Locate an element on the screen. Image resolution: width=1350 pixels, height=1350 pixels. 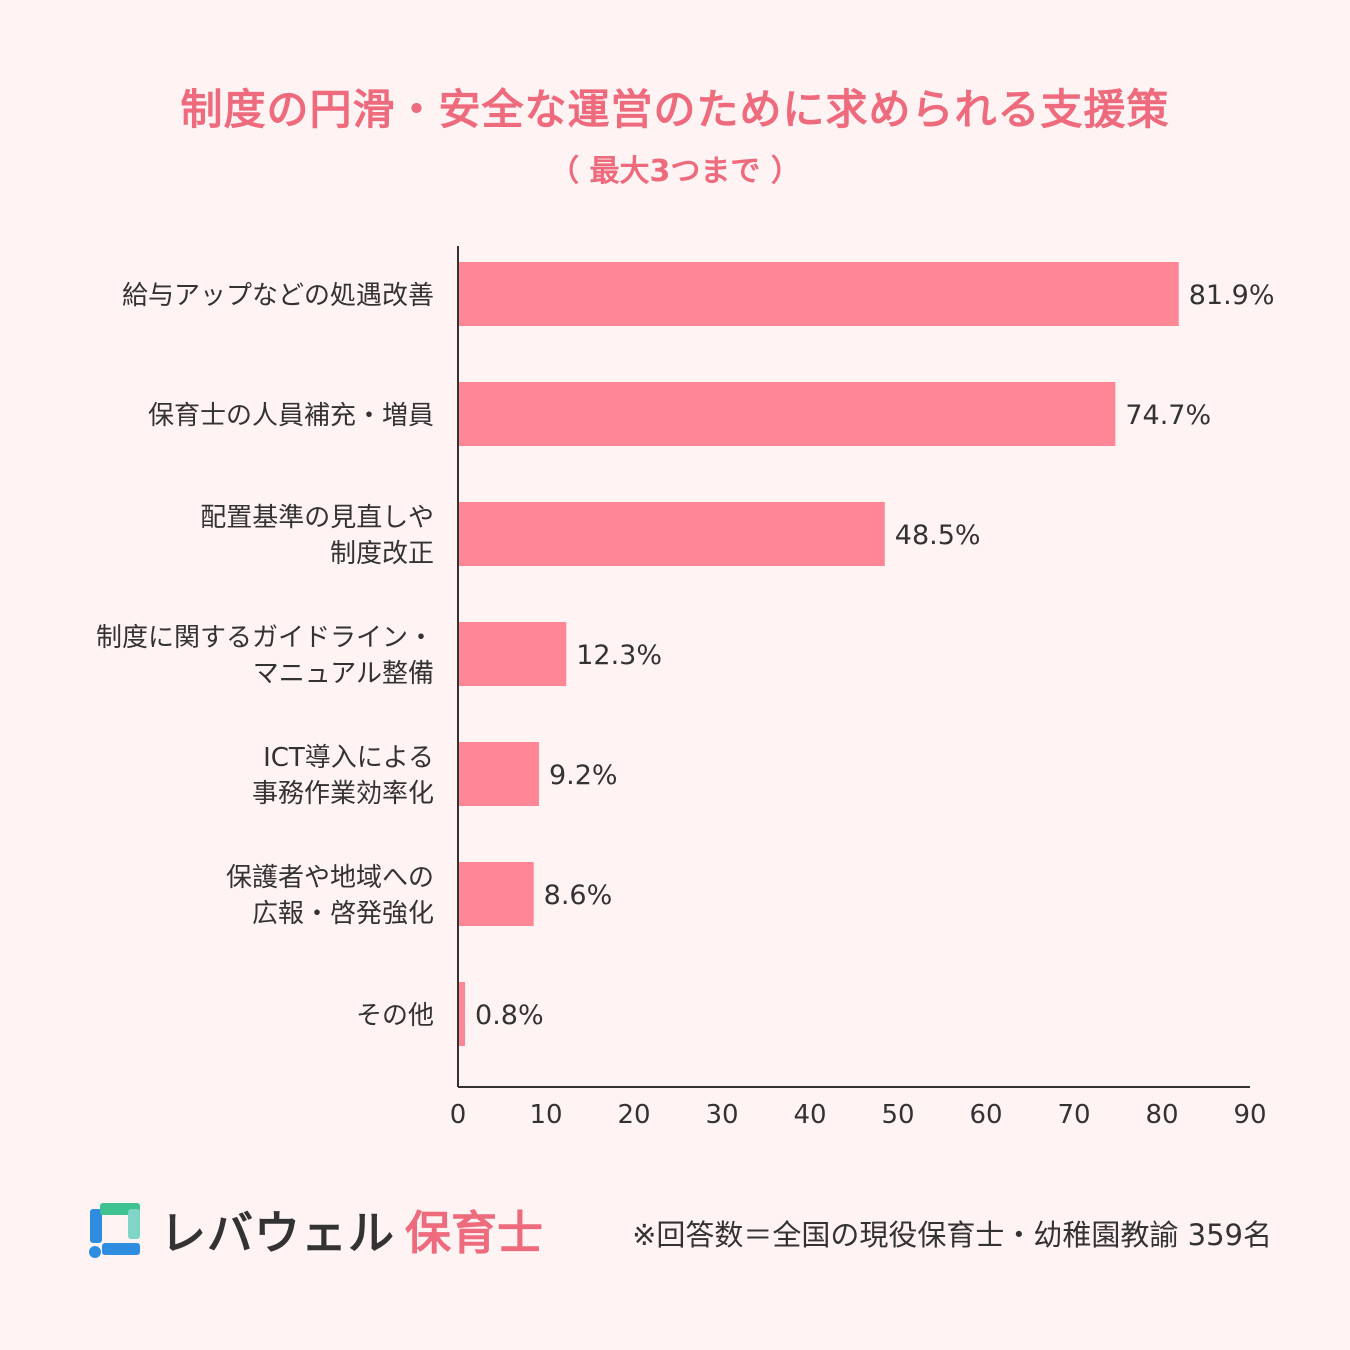
respondent-note: ※回答数＝全国の現役保育士・幼稚園教諭 359名 is located at coordinates (952, 1235).